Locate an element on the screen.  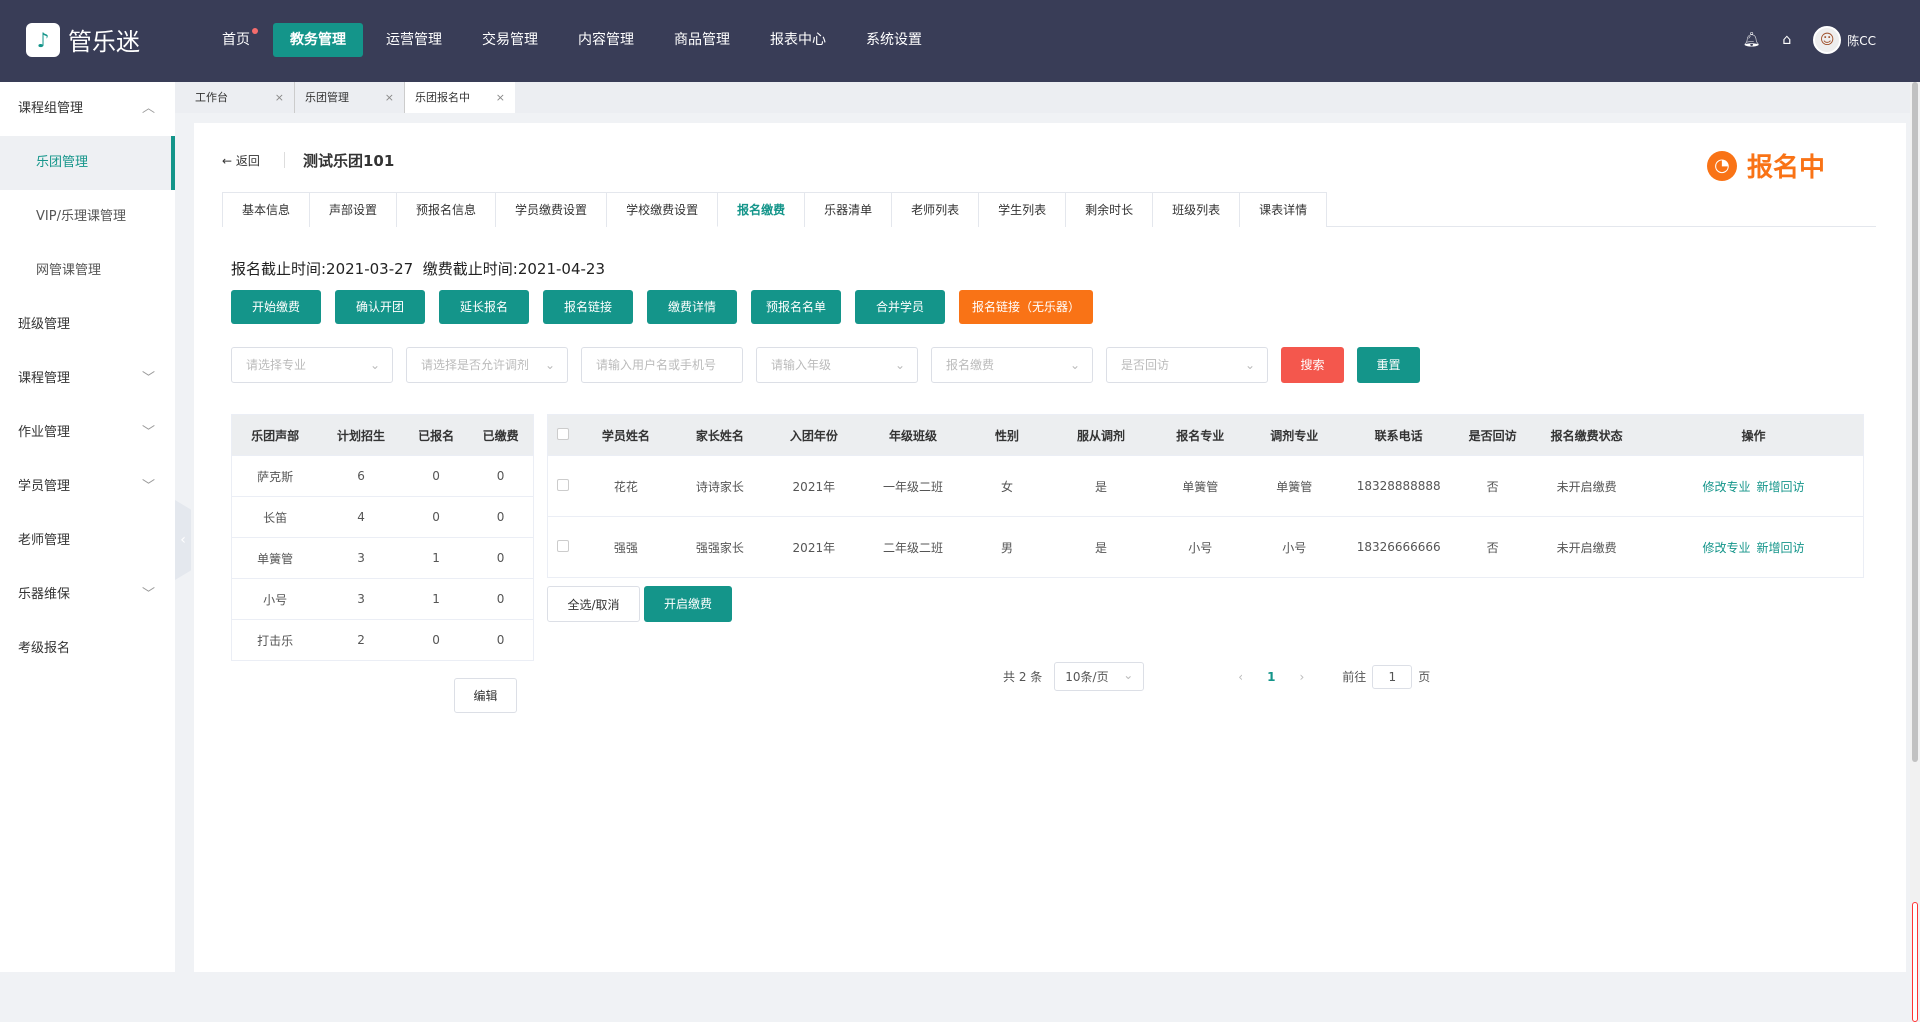
nav-item: 教务管理 is located at coordinates (318, 40).